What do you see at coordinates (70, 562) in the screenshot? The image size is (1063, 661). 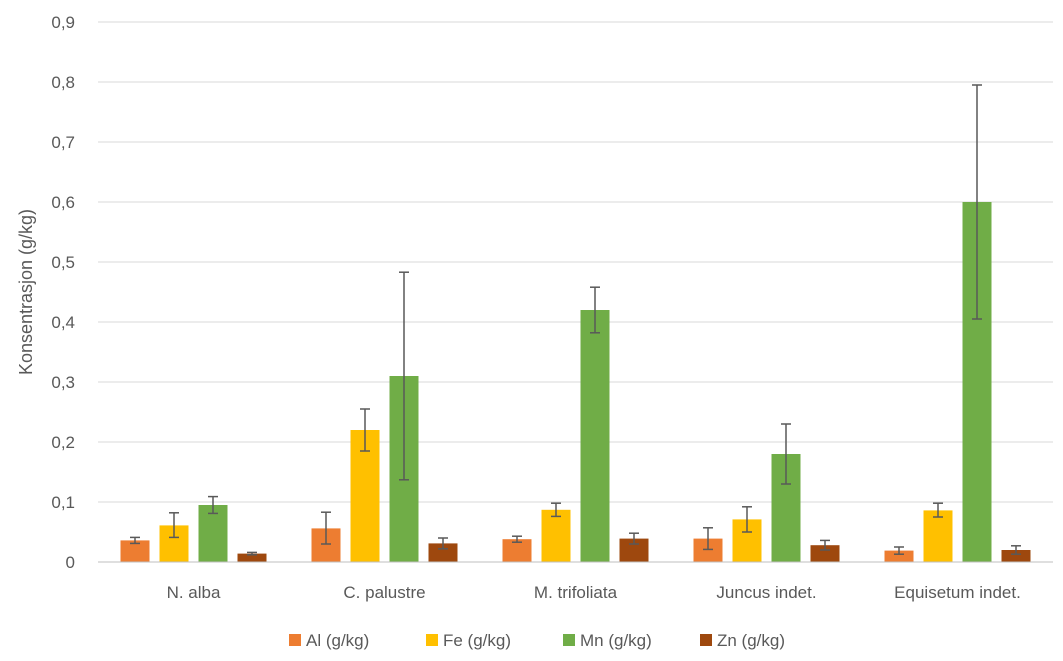 I see `y-tick-label: 0` at bounding box center [70, 562].